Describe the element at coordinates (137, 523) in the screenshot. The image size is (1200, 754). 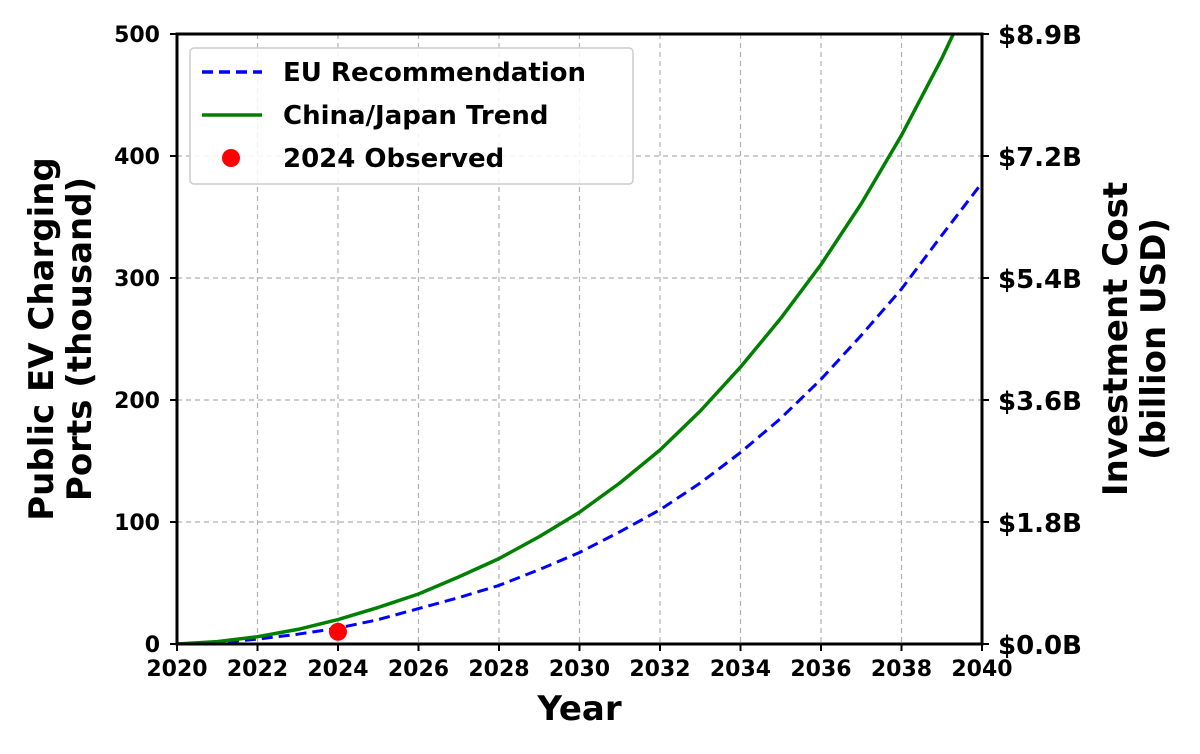
I see `y-tick-label: 100` at that location.